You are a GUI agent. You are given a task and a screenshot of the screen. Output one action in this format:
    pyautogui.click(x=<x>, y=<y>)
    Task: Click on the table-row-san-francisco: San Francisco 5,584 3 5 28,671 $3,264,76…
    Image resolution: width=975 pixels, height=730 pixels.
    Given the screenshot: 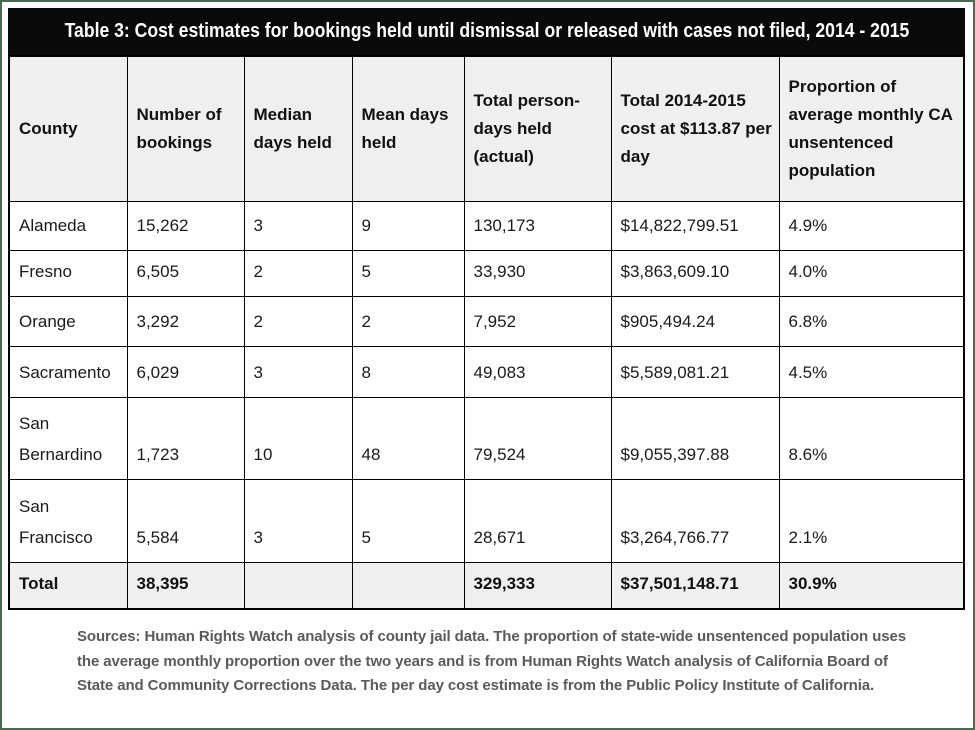 What is the action you would take?
    pyautogui.click(x=486, y=520)
    